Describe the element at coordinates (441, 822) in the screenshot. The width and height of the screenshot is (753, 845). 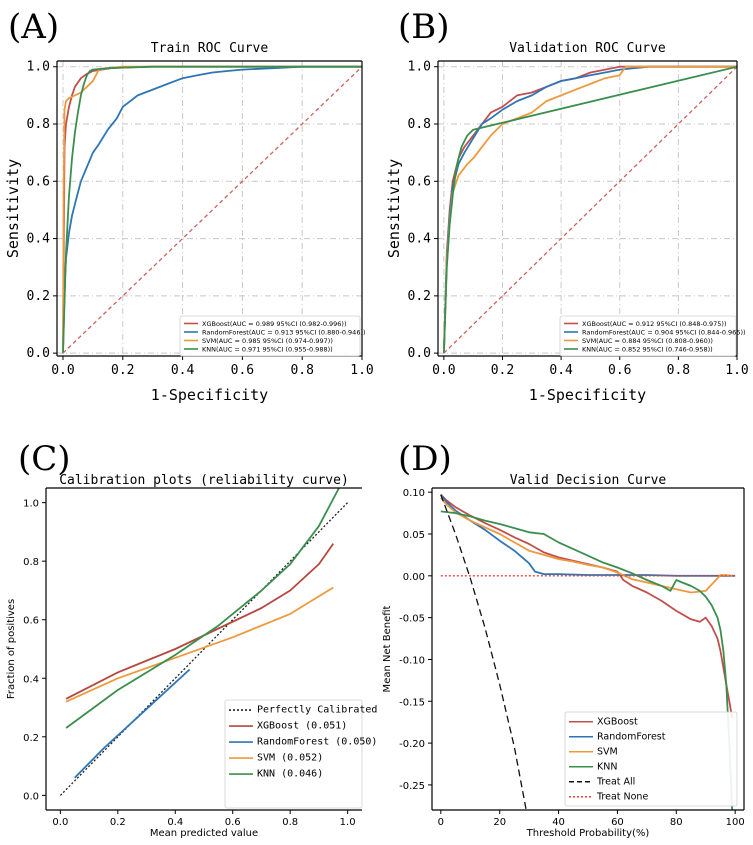
I see `x-tick-label: 0` at that location.